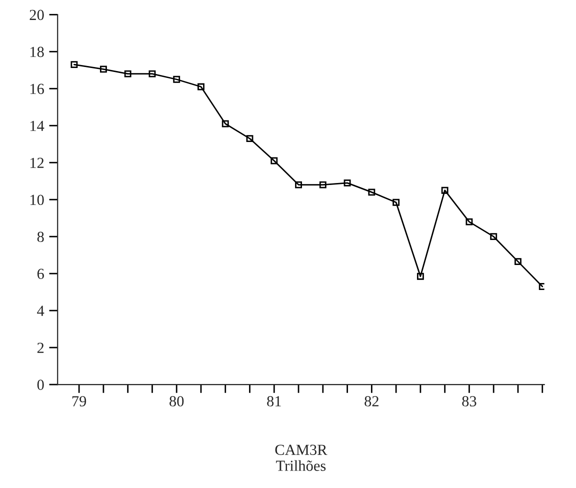  I want to click on y-tick-label: 10, so click(37, 200).